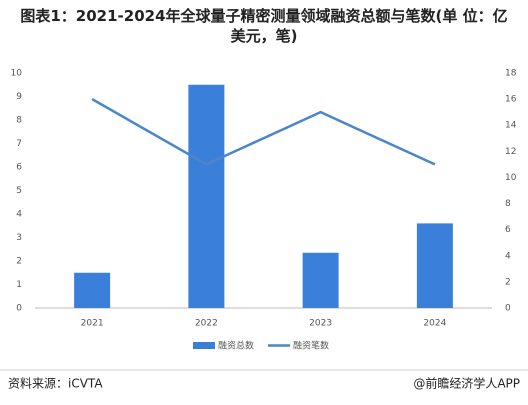  What do you see at coordinates (236, 346) in the screenshot?
I see `legend-label: 融资总数` at bounding box center [236, 346].